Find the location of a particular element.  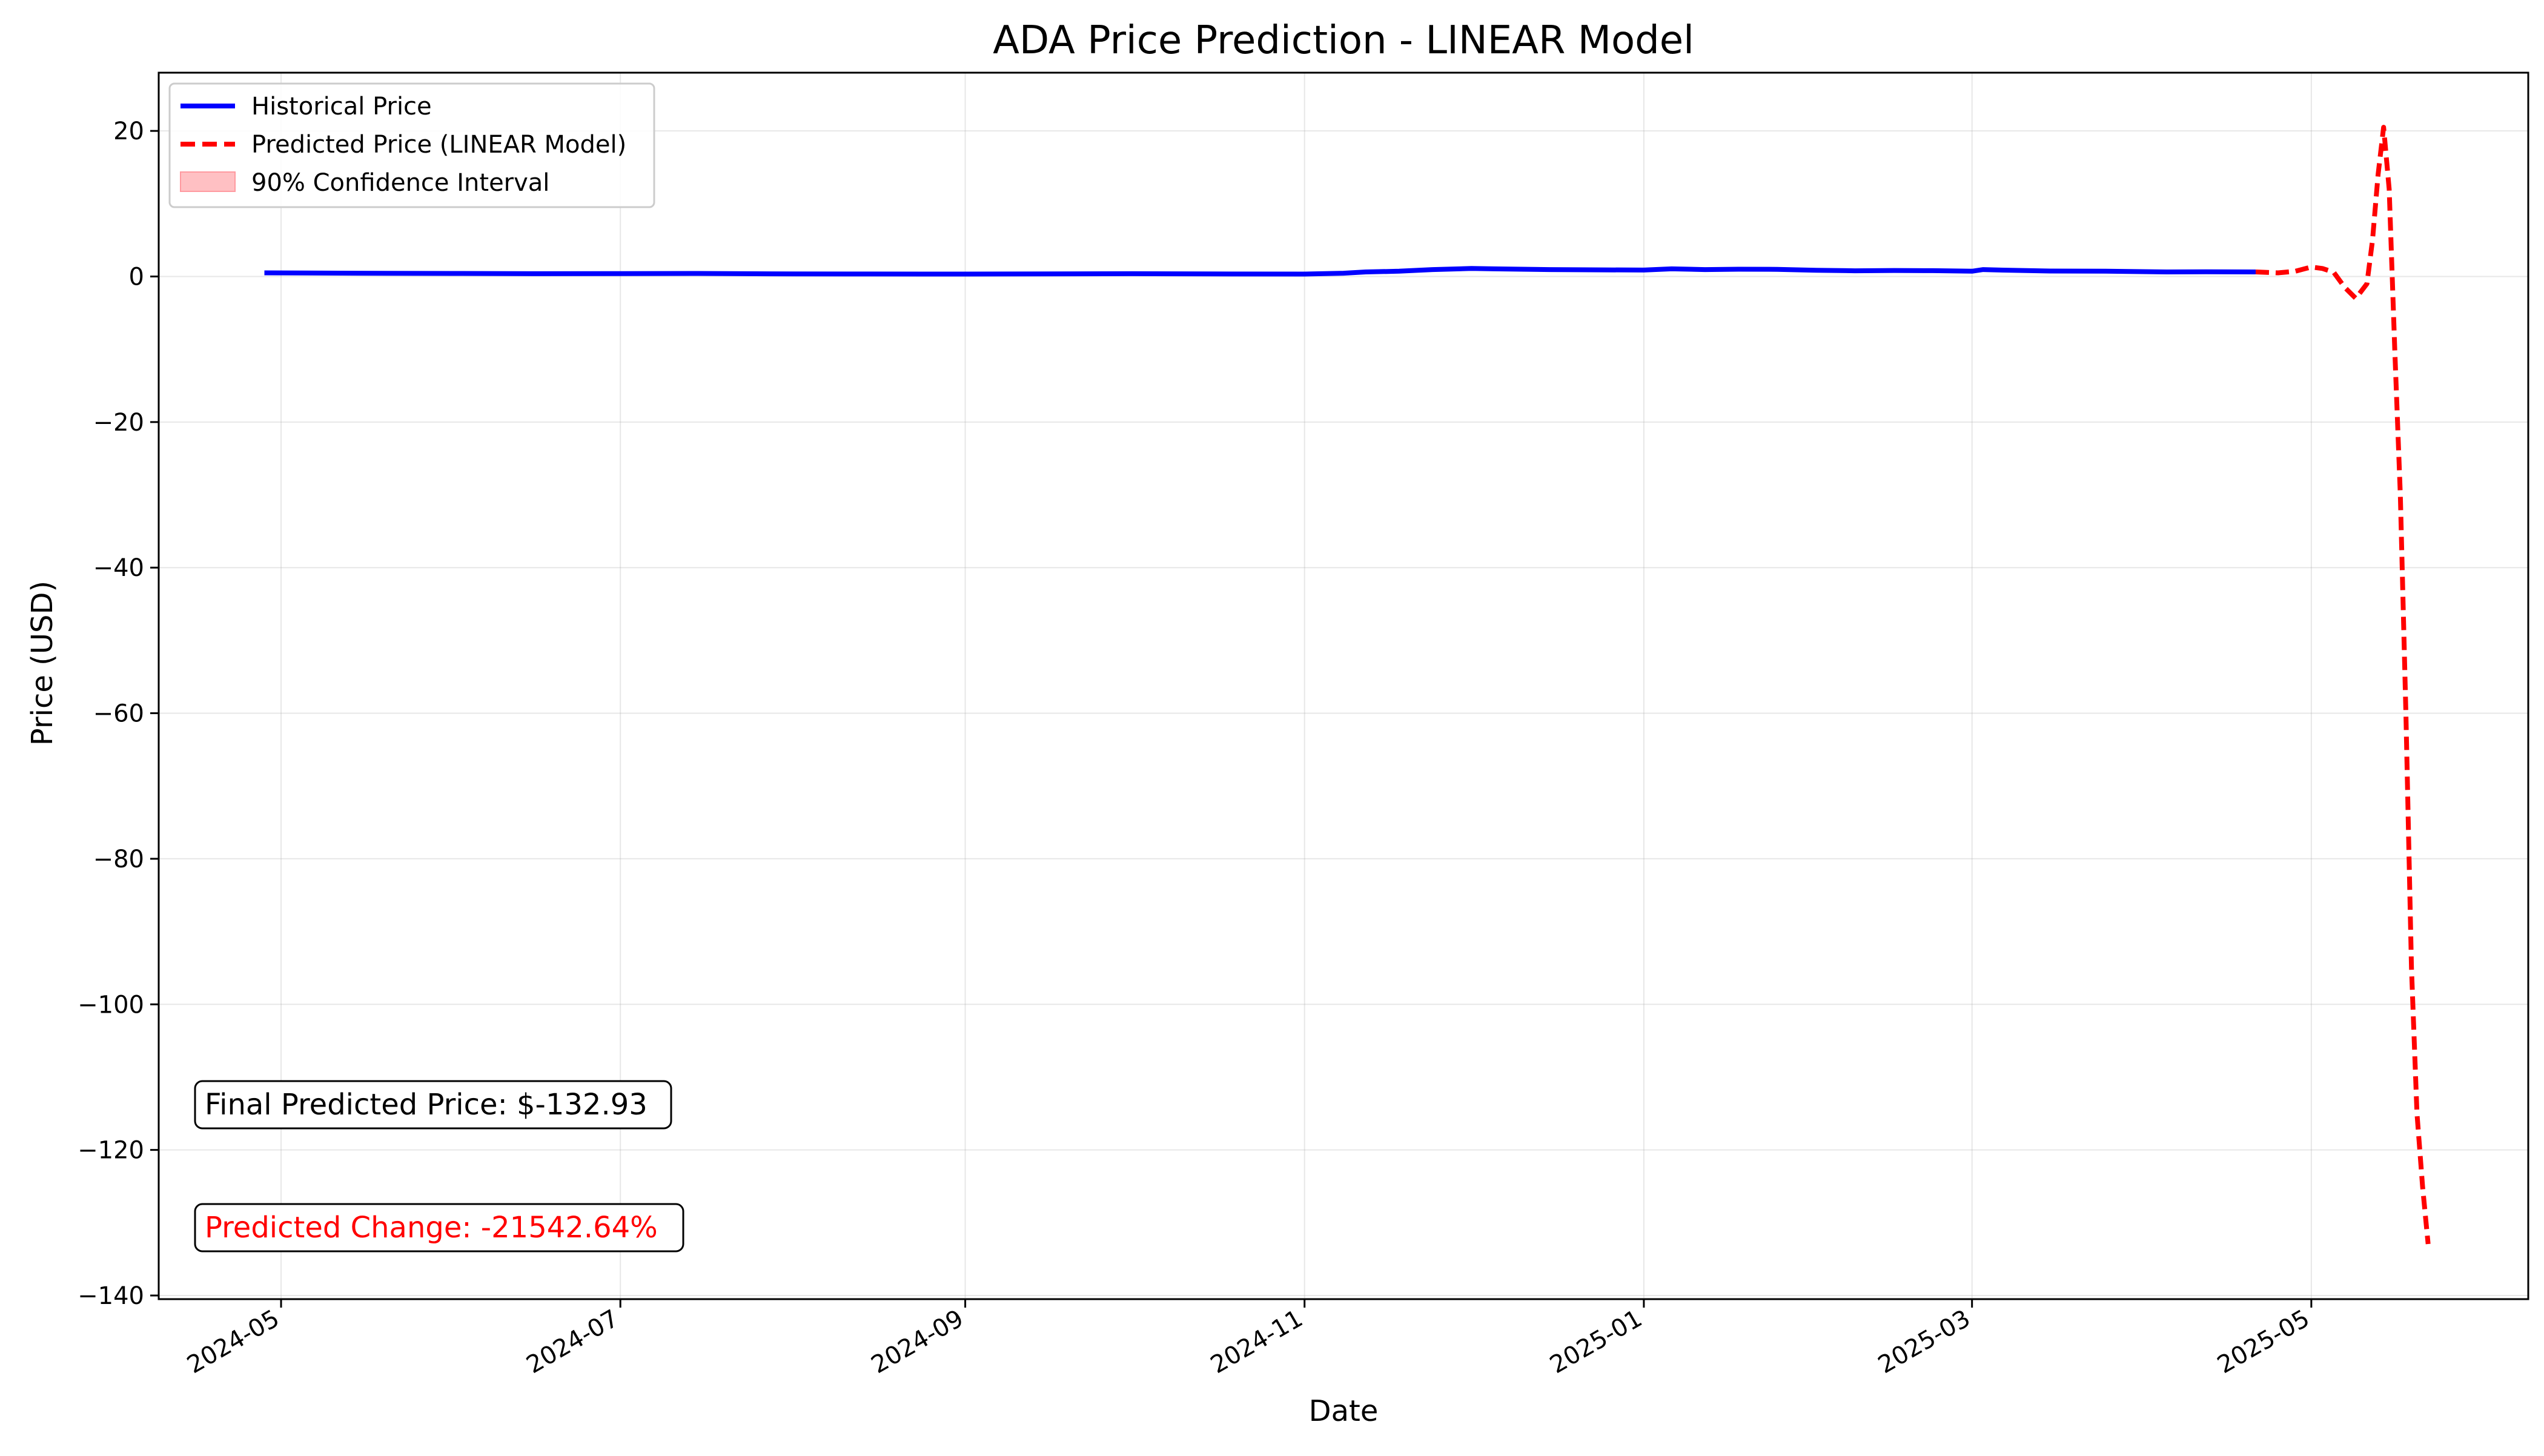

final-price-annotation: Final Predicted Price: $-132.93 is located at coordinates (433, 1105).